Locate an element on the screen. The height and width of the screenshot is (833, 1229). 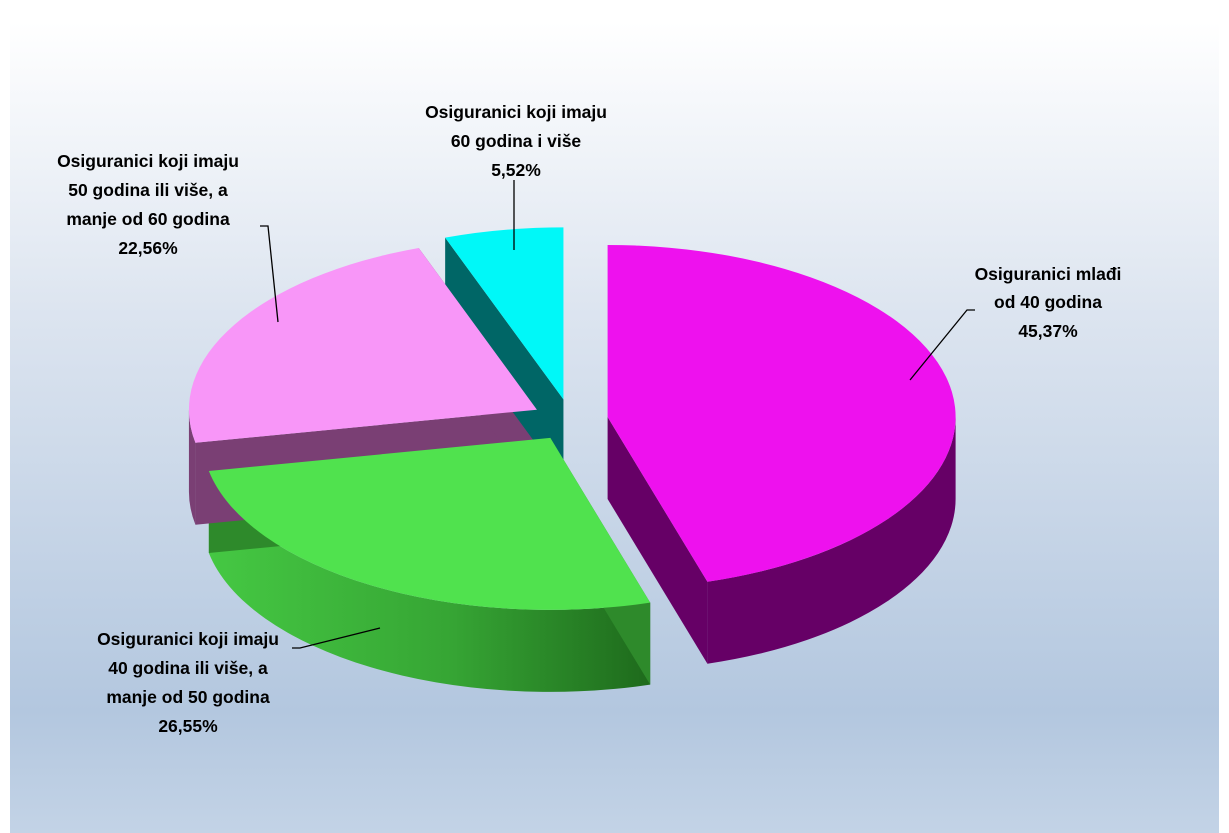
slice-label-1-line-0: Osiguranici koji imaju is located at coordinates (188, 639).